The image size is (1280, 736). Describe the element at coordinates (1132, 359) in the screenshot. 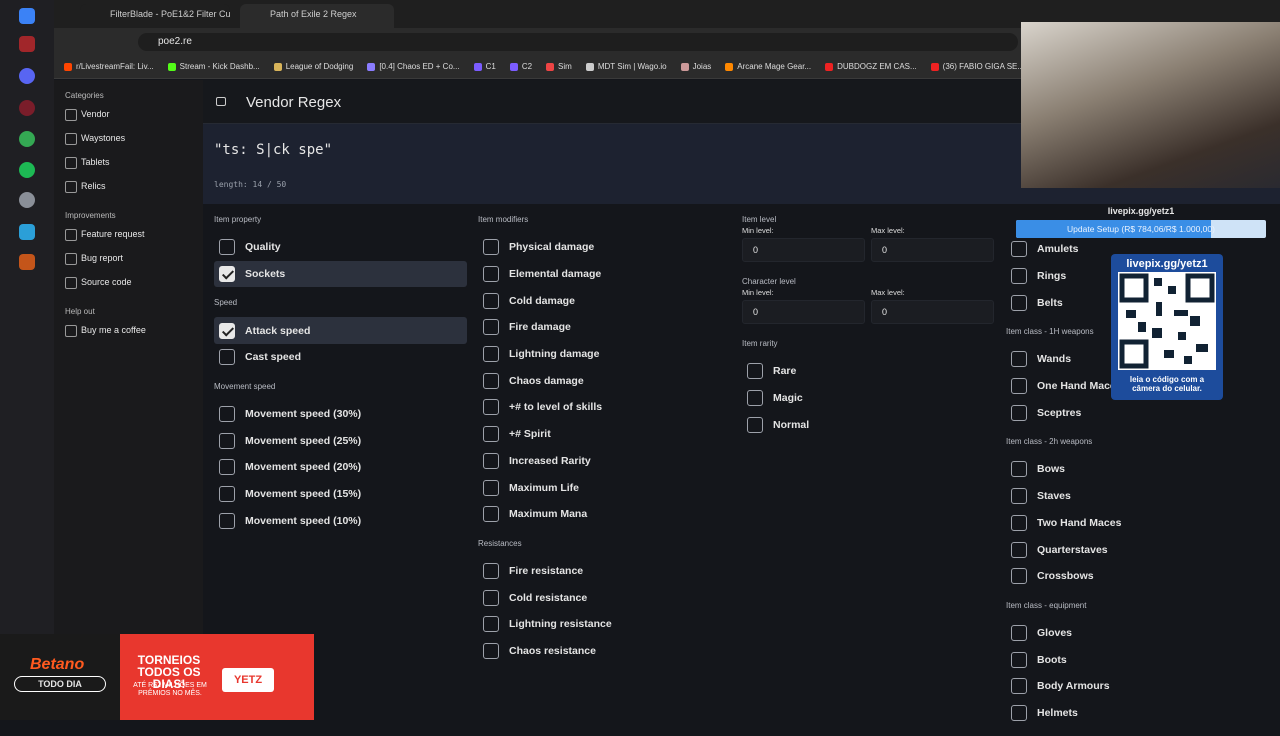

I see `checkbox-option: Wands` at that location.